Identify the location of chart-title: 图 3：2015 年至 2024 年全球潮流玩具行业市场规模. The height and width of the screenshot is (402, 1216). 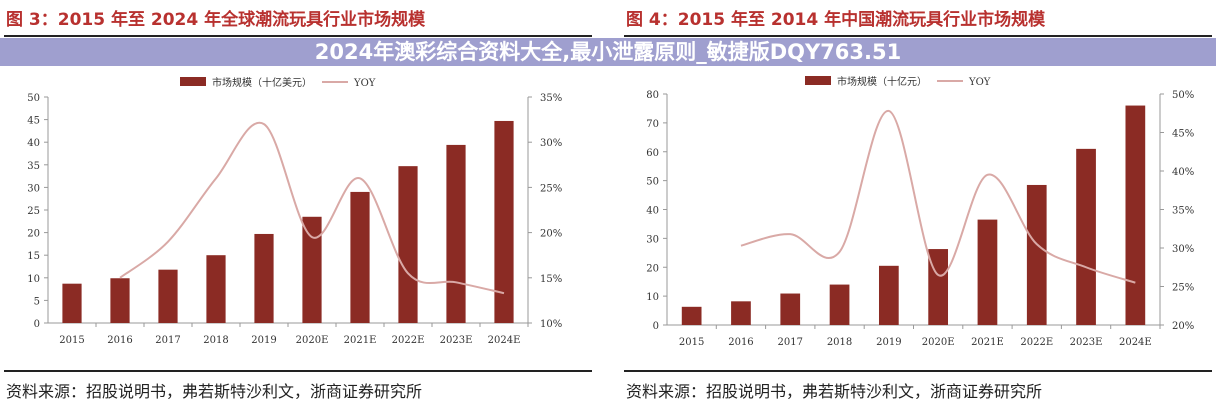
(216, 20).